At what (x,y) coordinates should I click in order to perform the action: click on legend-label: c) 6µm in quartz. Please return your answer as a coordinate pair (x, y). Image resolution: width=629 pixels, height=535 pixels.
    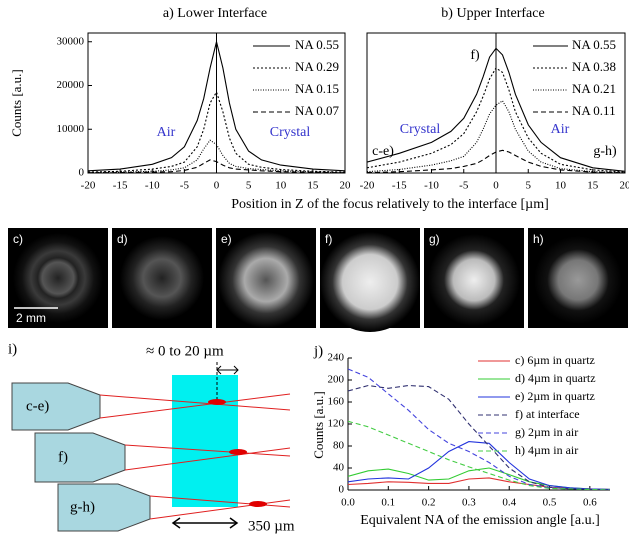
    Looking at the image, I should click on (555, 360).